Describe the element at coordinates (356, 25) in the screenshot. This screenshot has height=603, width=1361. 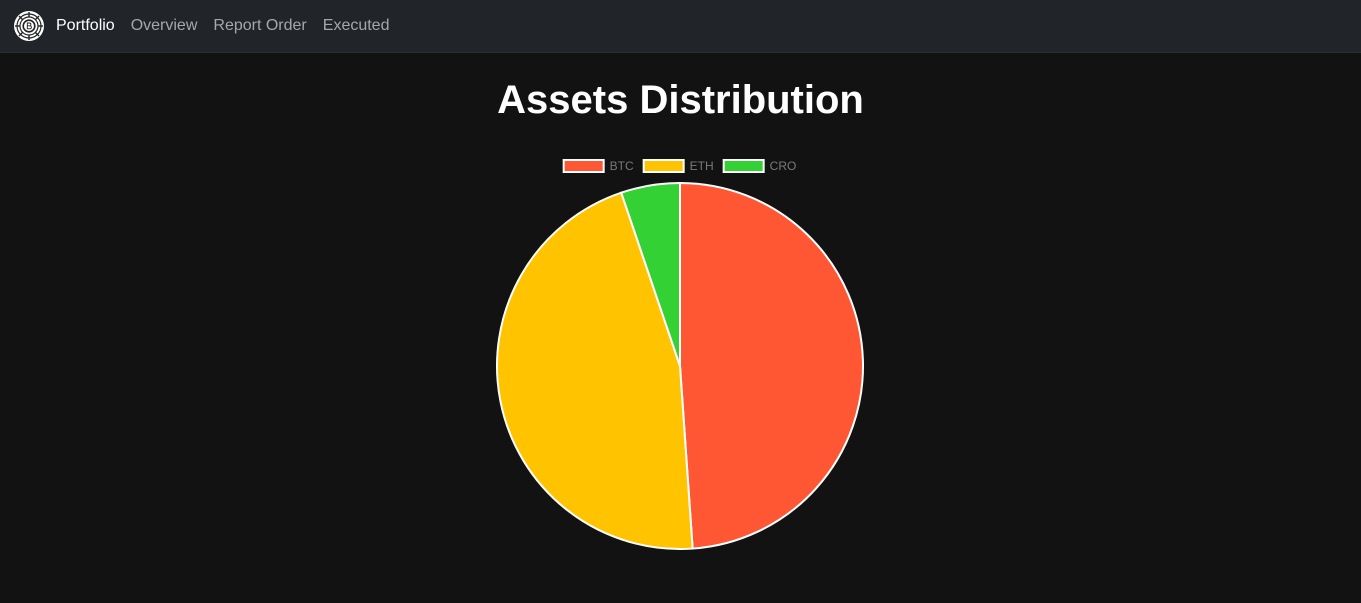
I see `nav-link-executed: Executed` at that location.